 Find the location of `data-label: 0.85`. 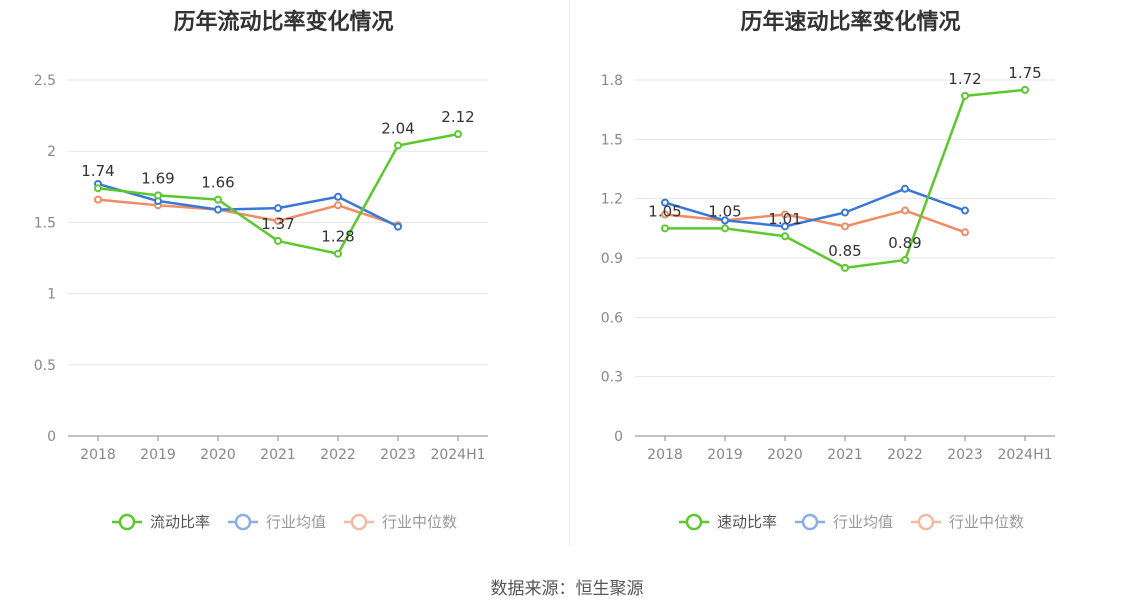

data-label: 0.85 is located at coordinates (844, 251).